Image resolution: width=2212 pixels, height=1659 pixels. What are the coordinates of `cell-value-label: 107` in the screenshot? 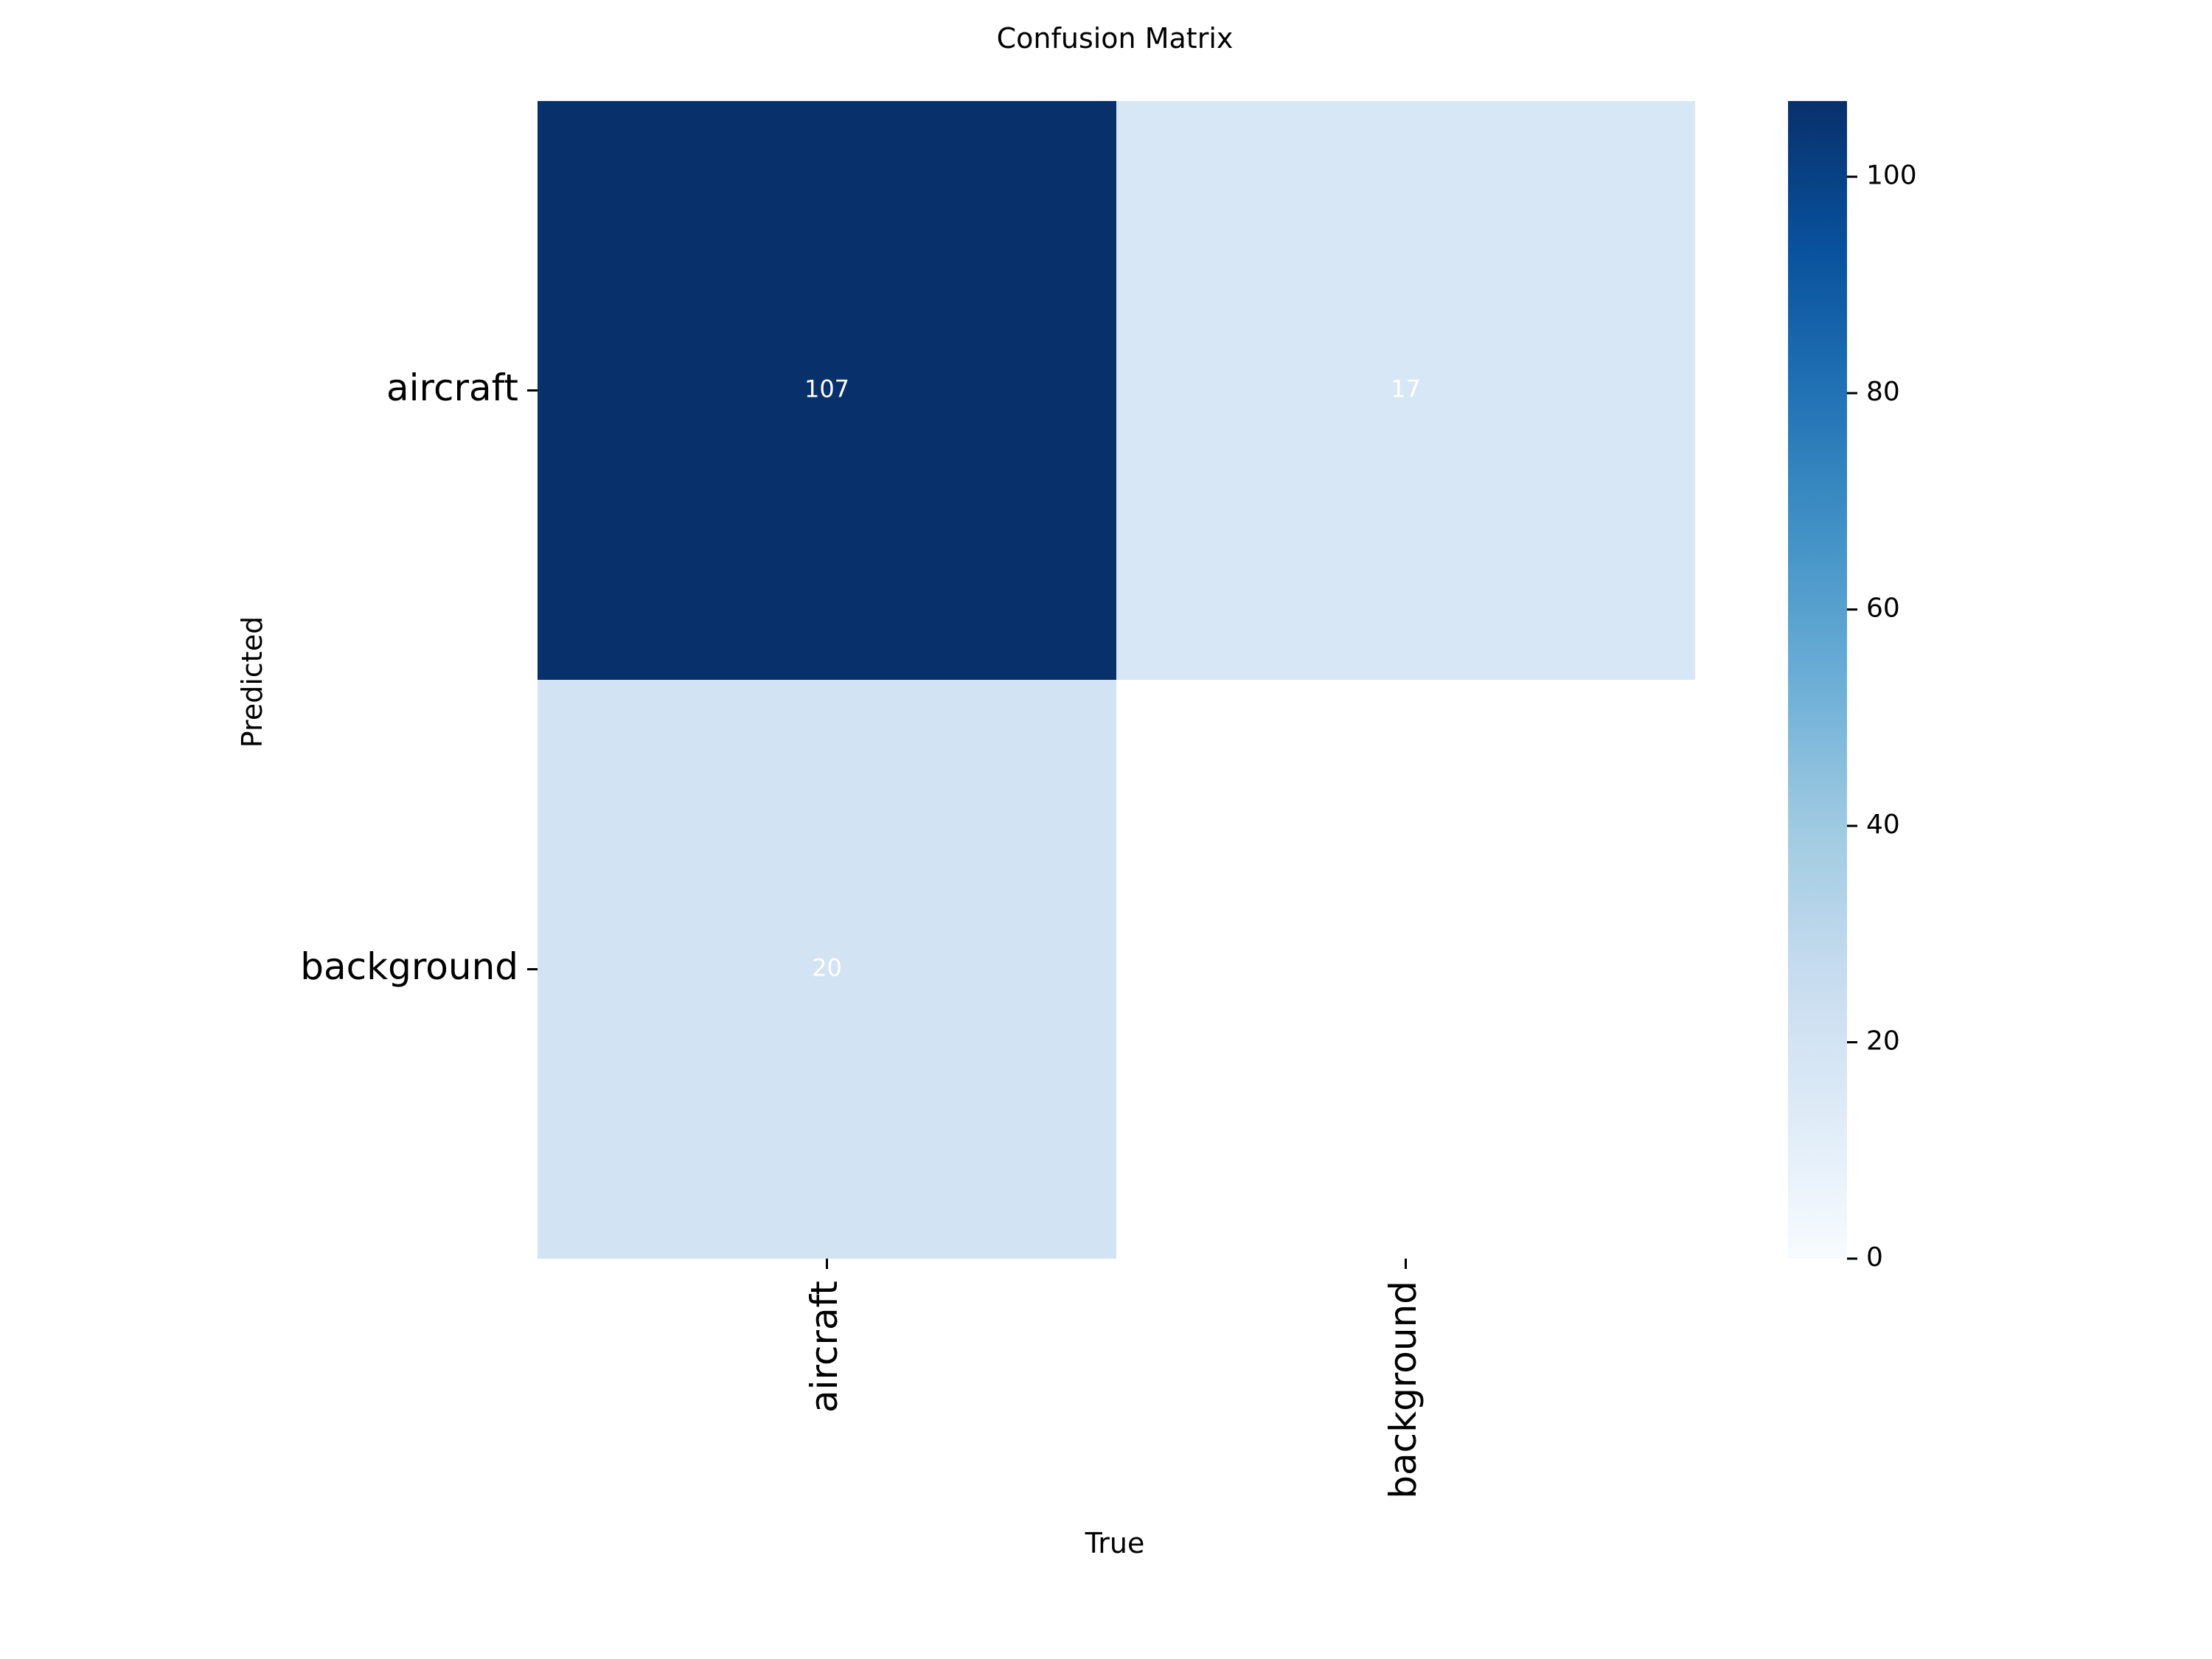 It's located at (826, 389).